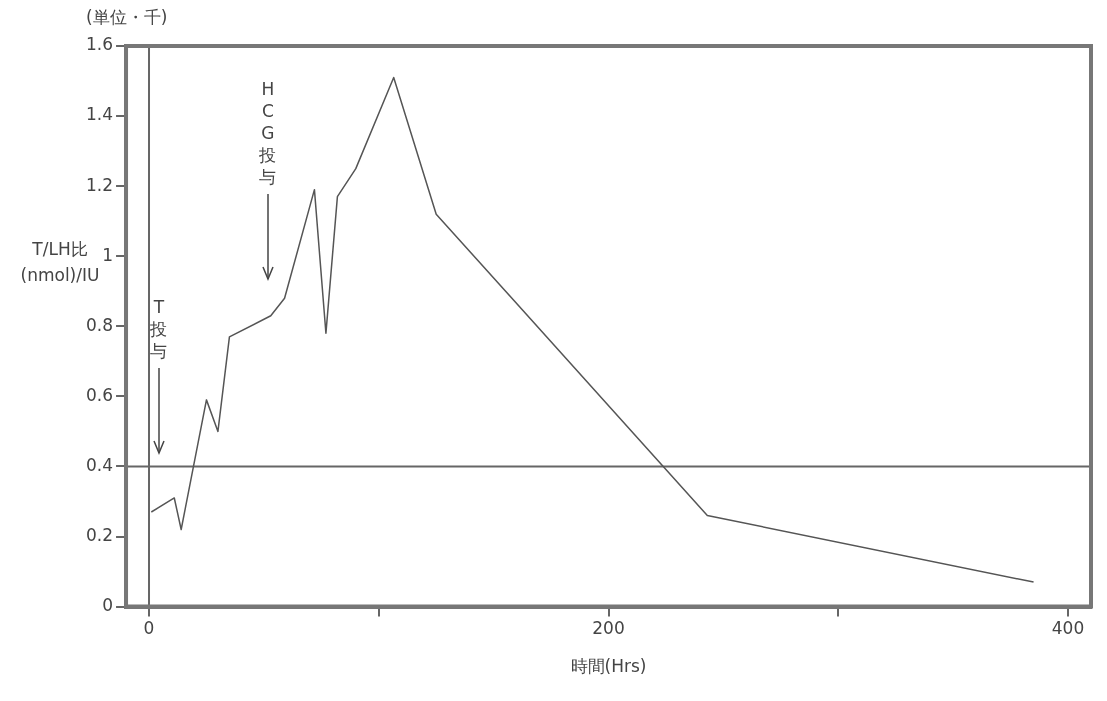 This screenshot has height=701, width=1107. Describe the element at coordinates (159, 329) in the screenshot. I see `annotation: T投与` at that location.